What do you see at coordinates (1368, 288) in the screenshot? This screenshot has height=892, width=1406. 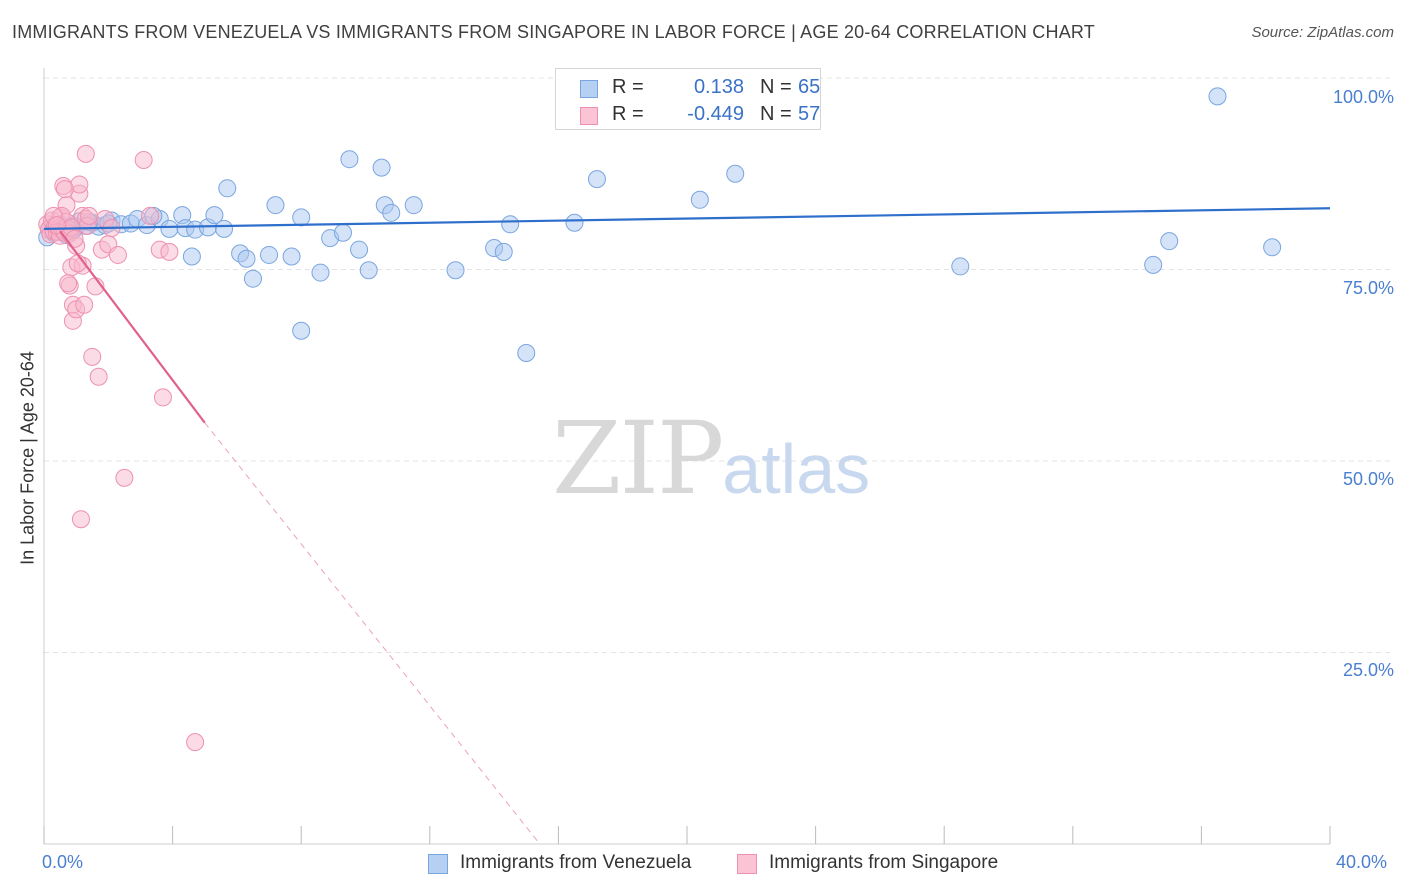 I see `y-tick-label: 75.0%` at bounding box center [1368, 288].